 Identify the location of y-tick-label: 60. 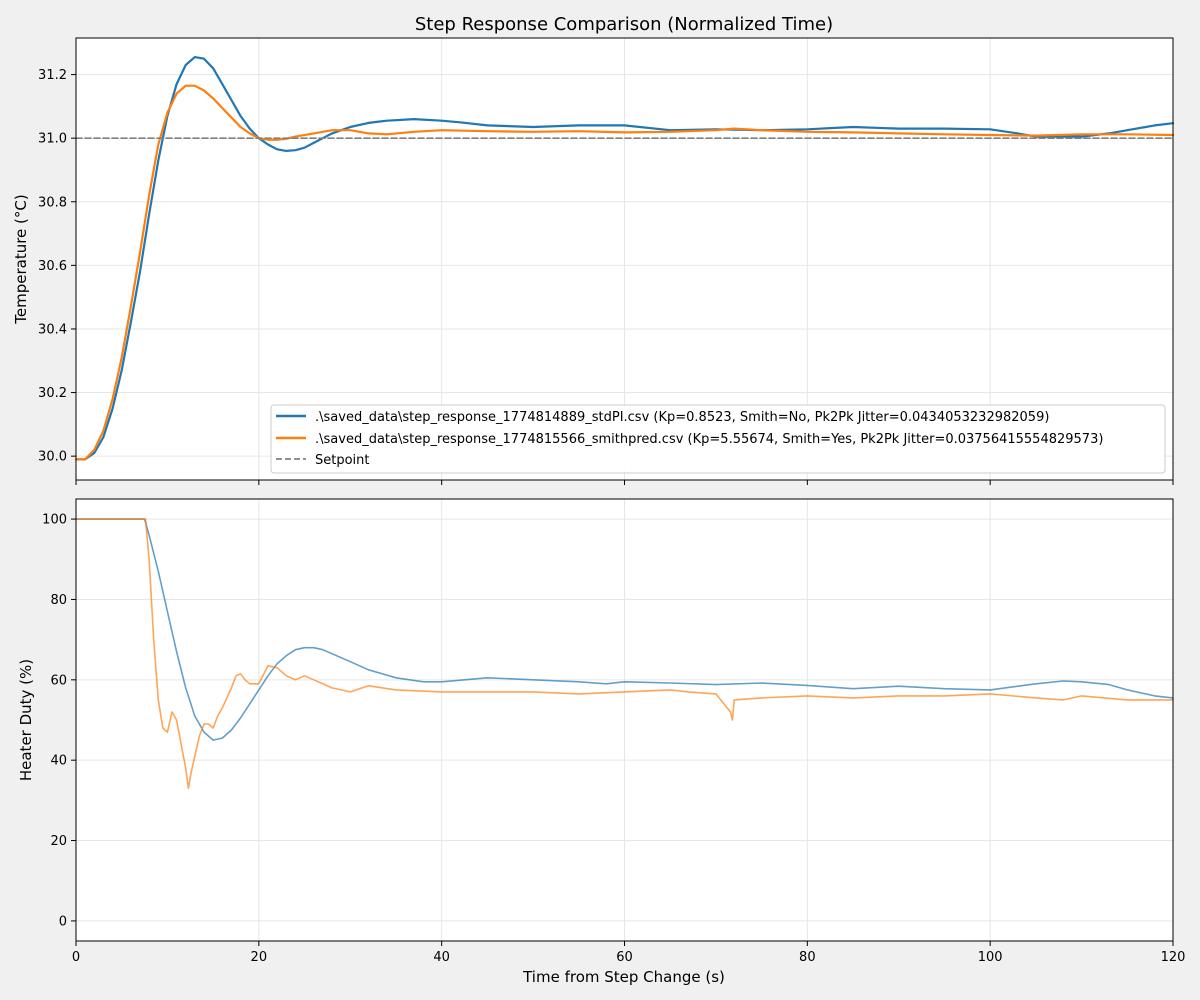
(58, 680).